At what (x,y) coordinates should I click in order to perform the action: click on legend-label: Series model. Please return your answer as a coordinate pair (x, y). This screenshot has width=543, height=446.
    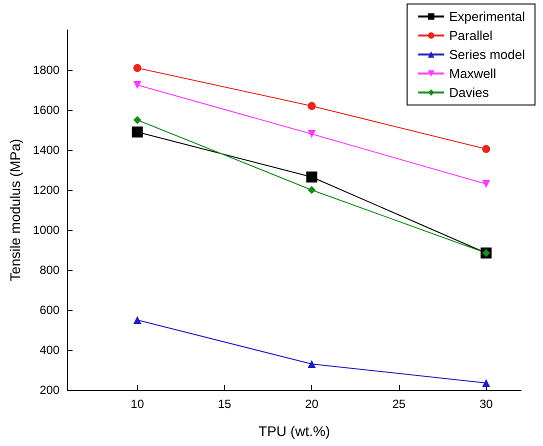
    Looking at the image, I should click on (487, 54).